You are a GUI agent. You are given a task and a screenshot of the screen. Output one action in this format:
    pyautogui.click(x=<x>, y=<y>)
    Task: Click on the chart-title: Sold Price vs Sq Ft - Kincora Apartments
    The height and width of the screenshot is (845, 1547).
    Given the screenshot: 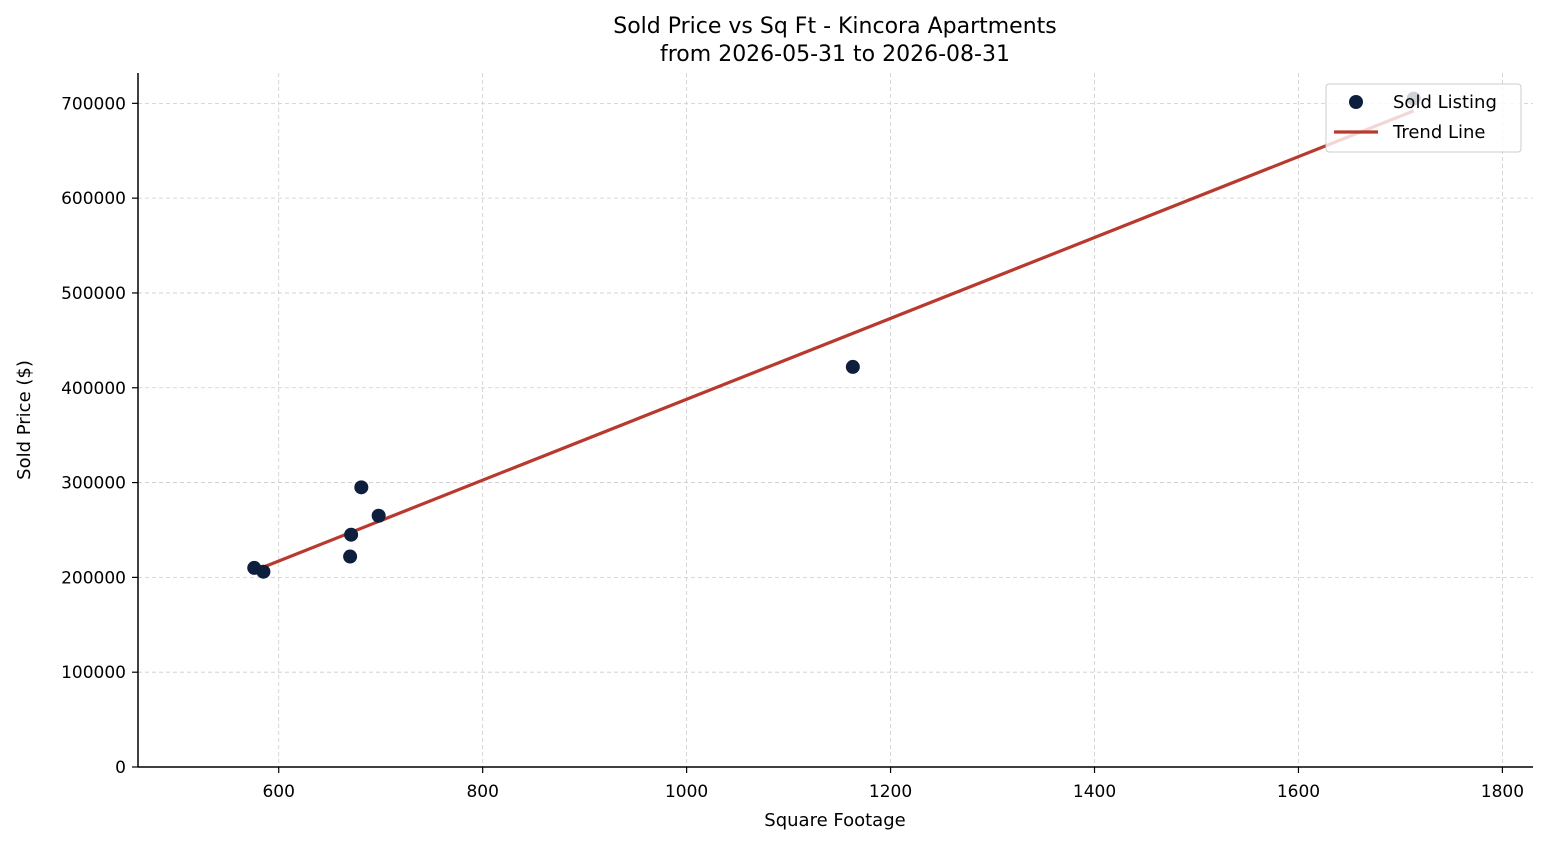 What is the action you would take?
    pyautogui.click(x=834, y=26)
    